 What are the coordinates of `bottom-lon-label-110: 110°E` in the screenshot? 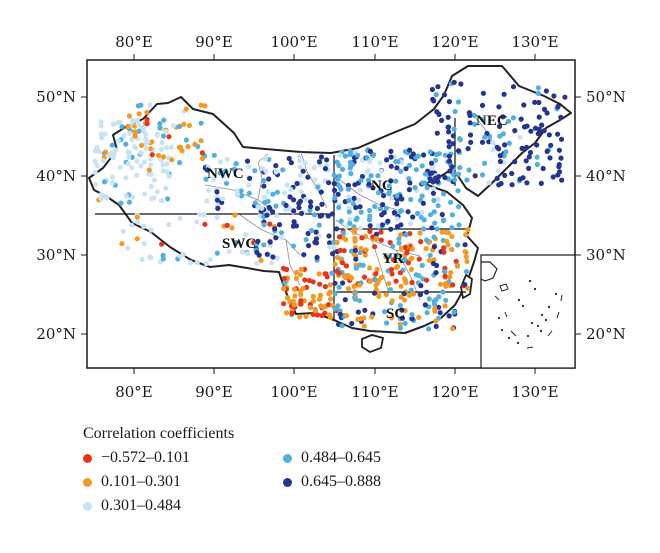 It's located at (374, 392).